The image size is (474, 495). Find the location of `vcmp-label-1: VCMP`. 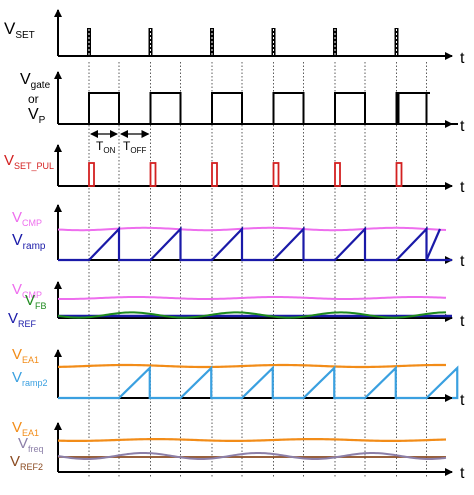

vcmp-label-1: VCMP is located at coordinates (27, 218).